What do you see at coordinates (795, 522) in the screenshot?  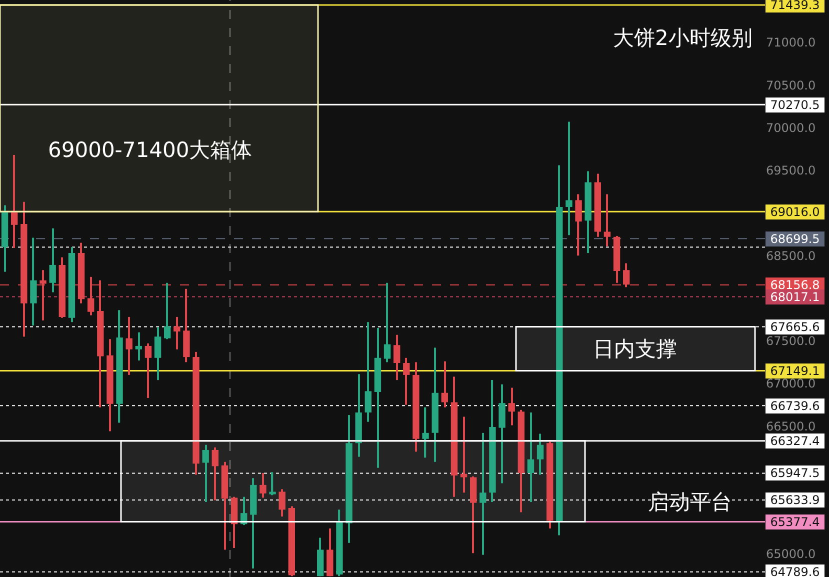 I see `ref-line-label: 65377.4` at bounding box center [795, 522].